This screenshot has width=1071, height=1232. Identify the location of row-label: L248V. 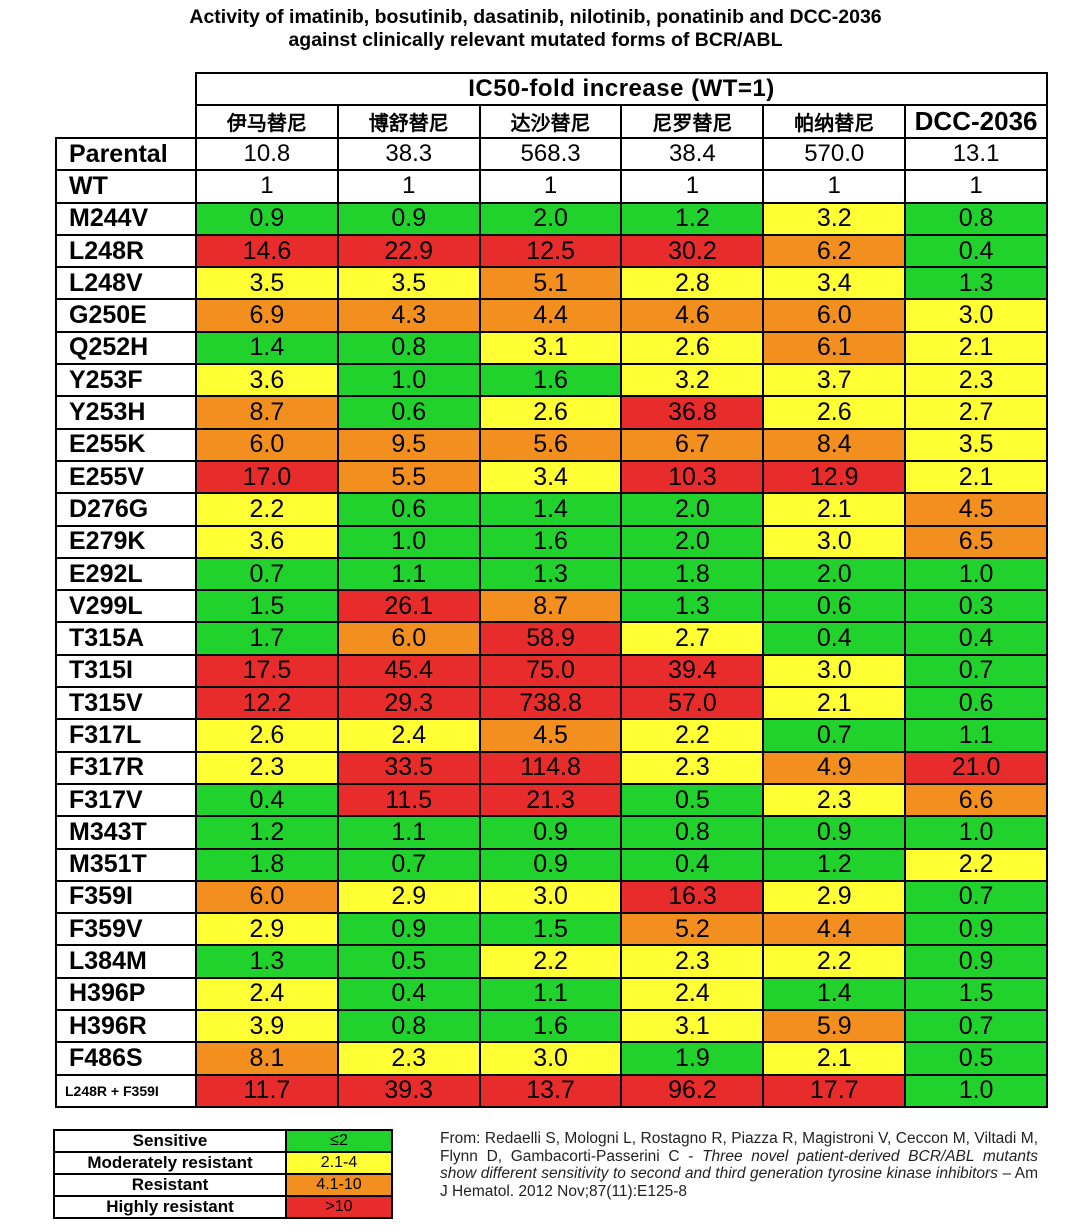
(126, 283).